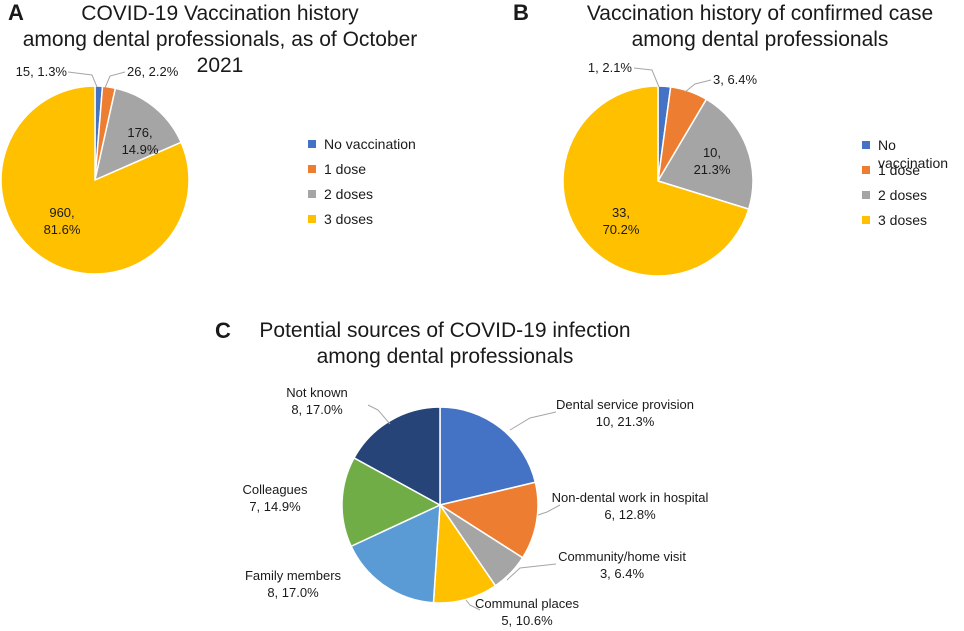 This screenshot has height=631, width=964. I want to click on panel-letter-b: B, so click(521, 12).